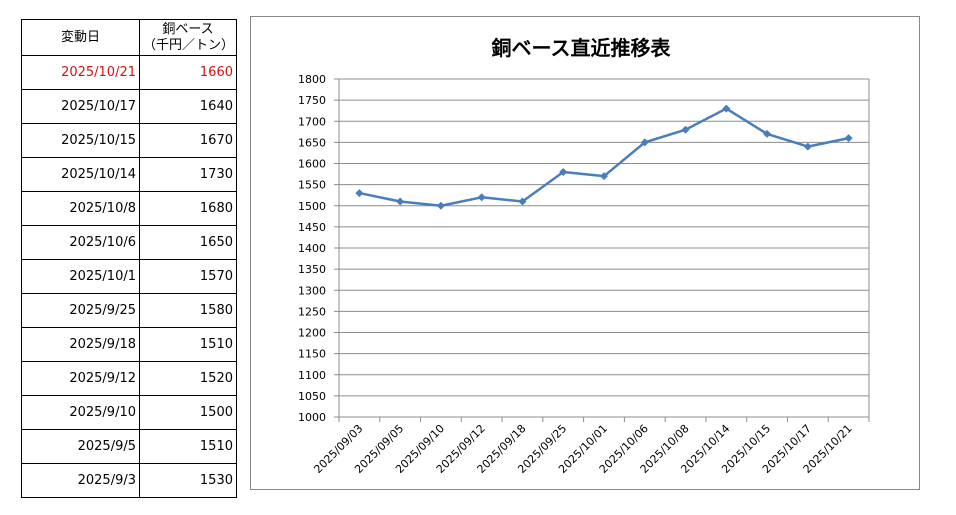 This screenshot has width=956, height=515. Describe the element at coordinates (188, 242) in the screenshot. I see `row-price: 1650` at that location.